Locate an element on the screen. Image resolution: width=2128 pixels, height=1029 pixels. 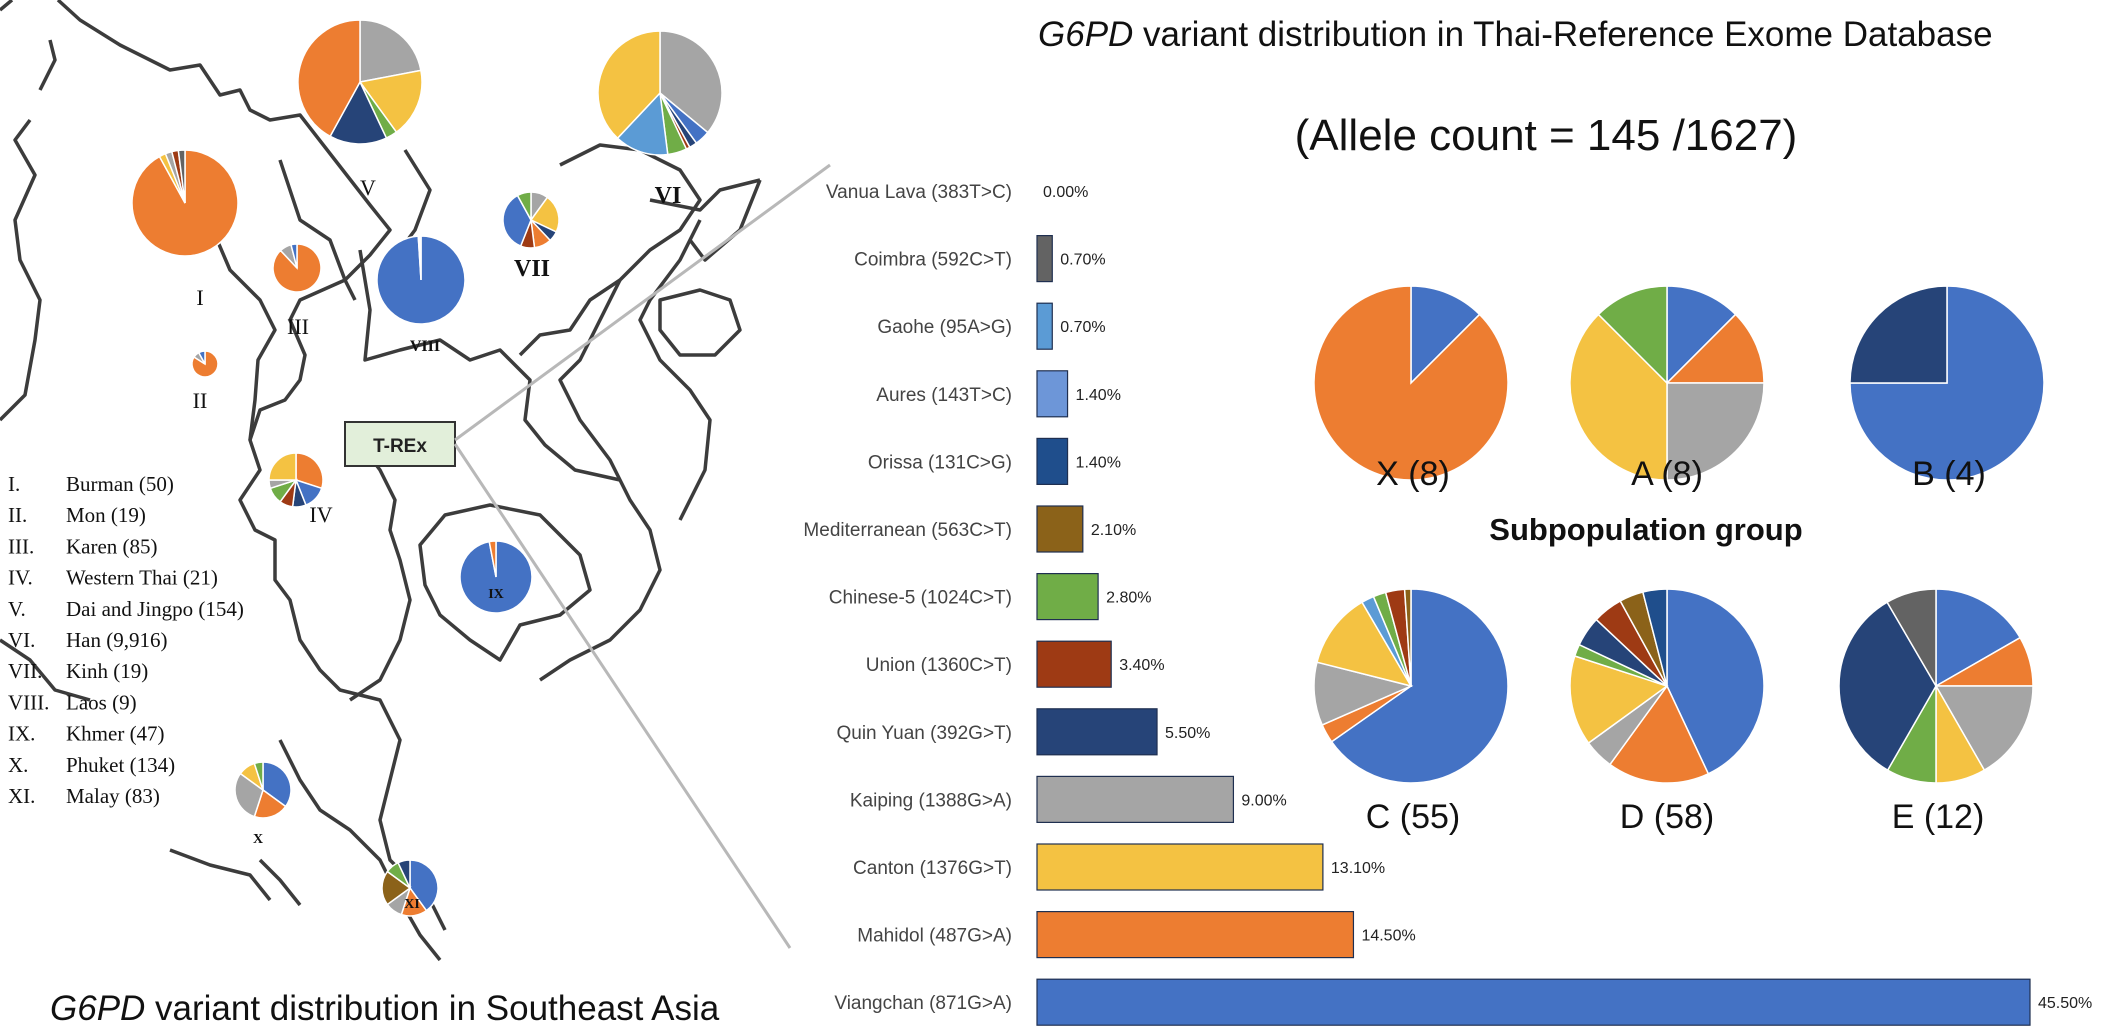
bar-category-label: Canton (1376G>T) is located at coordinates (932, 868).